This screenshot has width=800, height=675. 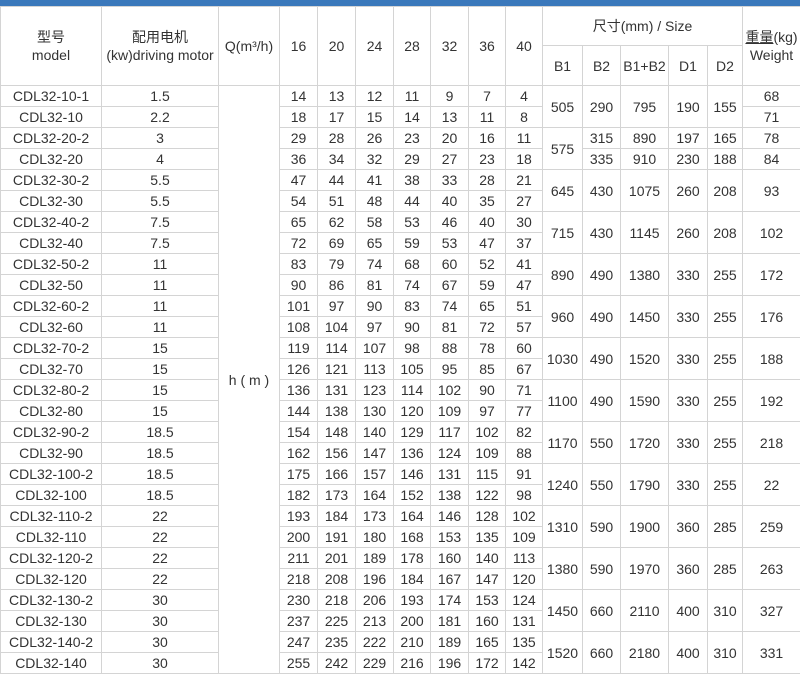 I want to click on cell-head-value: 13, so click(x=336, y=96).